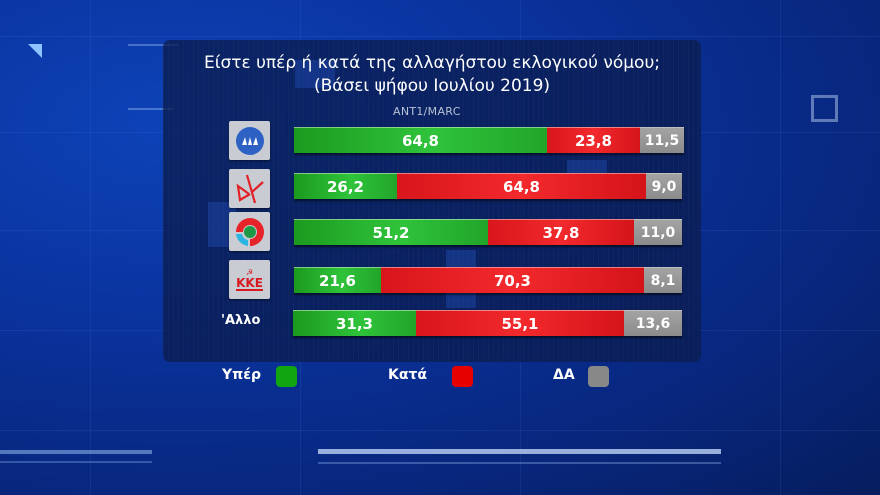 This screenshot has width=880, height=495. I want to click on kke-logo-icon: ΚΚΕ, so click(249, 283).